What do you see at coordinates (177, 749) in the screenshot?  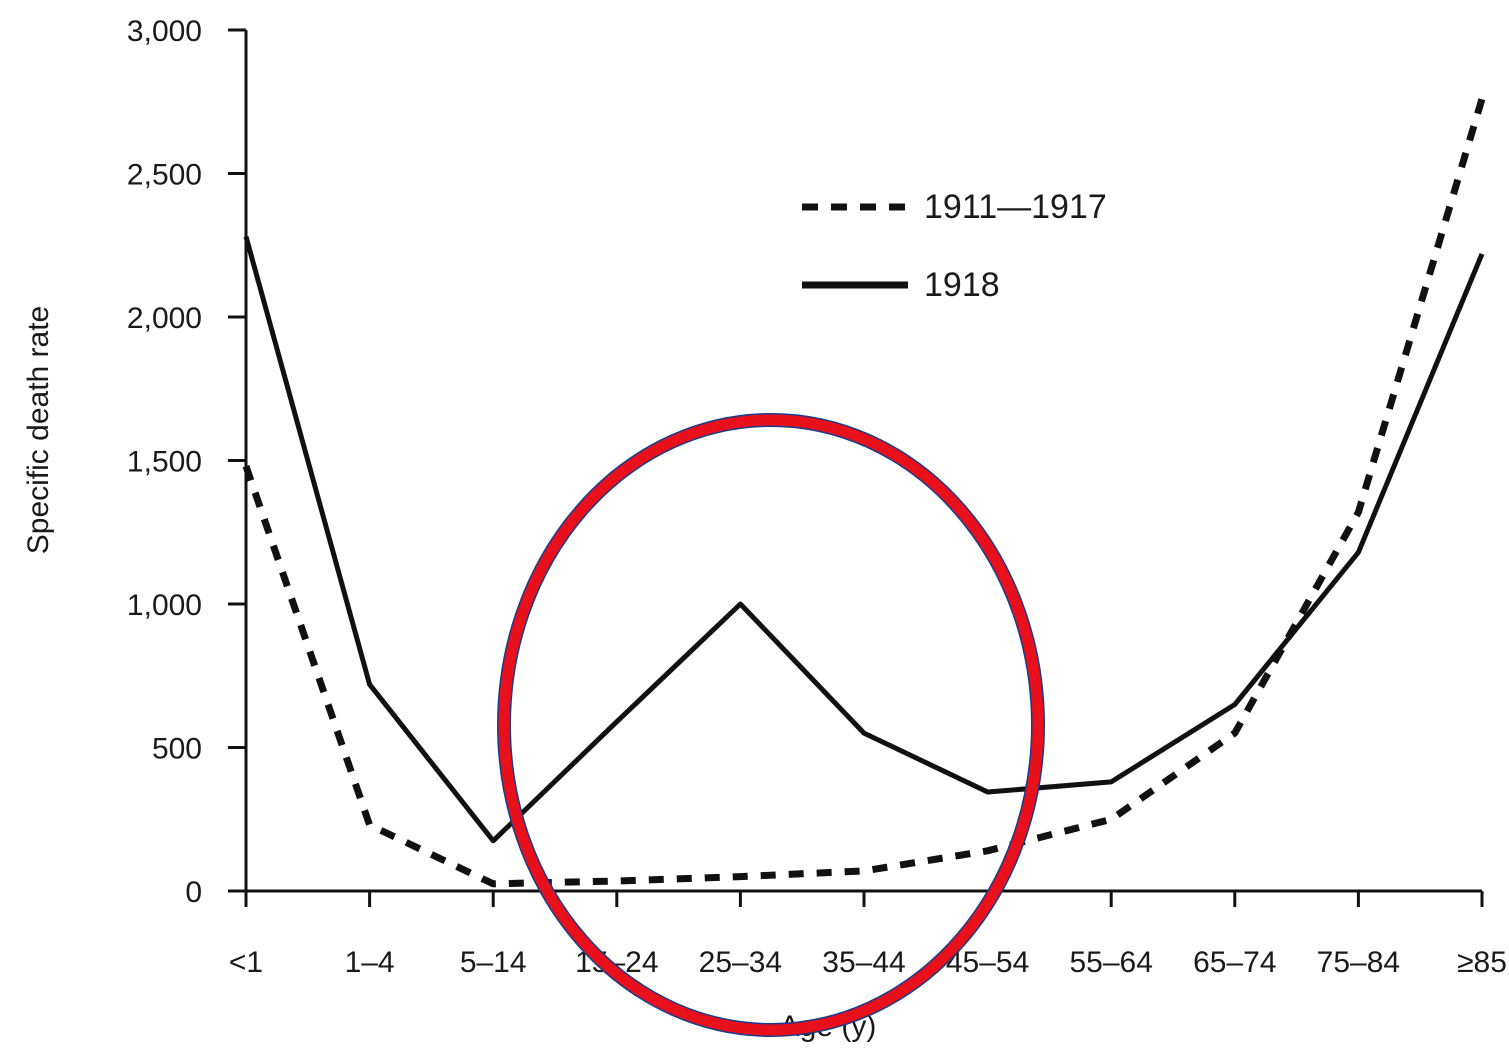 I see `y-tick-label: 500` at bounding box center [177, 749].